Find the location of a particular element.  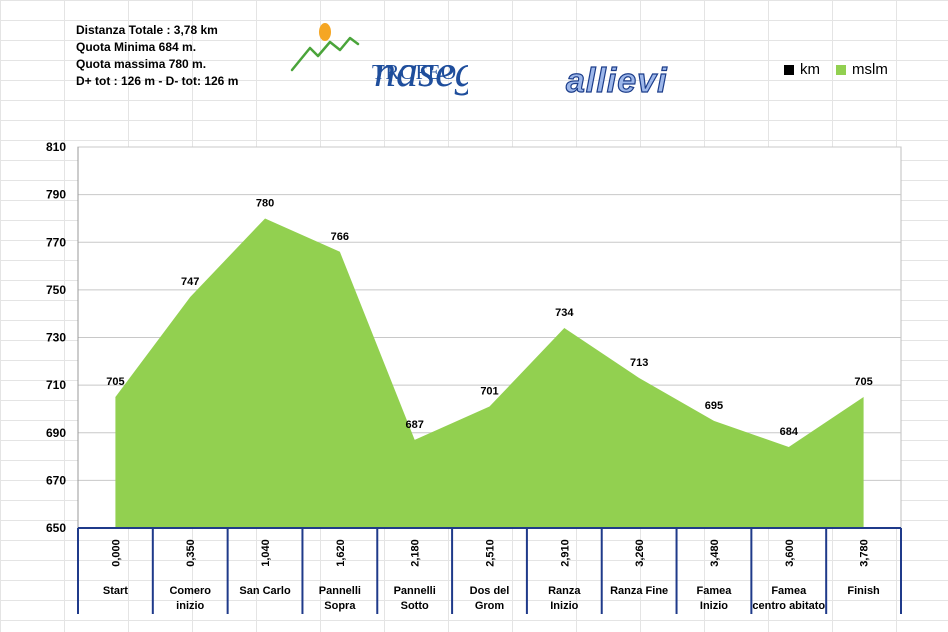

y-tick-label: 670 is located at coordinates (56, 480).